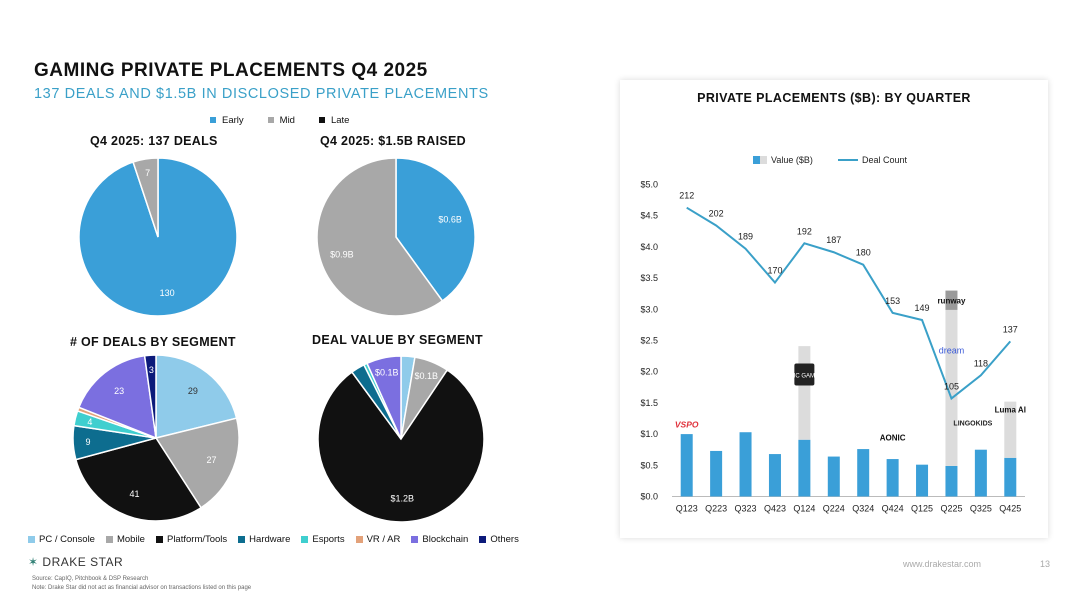  I want to click on legend-item-mid: Mid, so click(281, 120).